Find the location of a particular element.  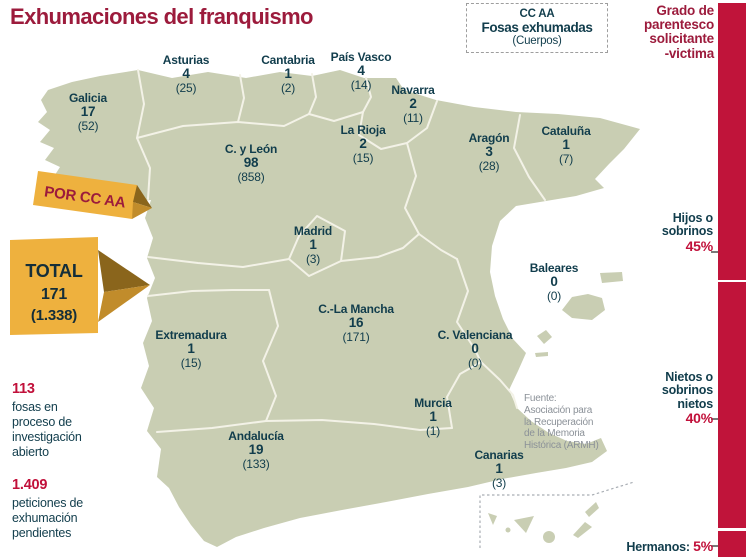

region-fosas-value: 16 is located at coordinates (356, 323).